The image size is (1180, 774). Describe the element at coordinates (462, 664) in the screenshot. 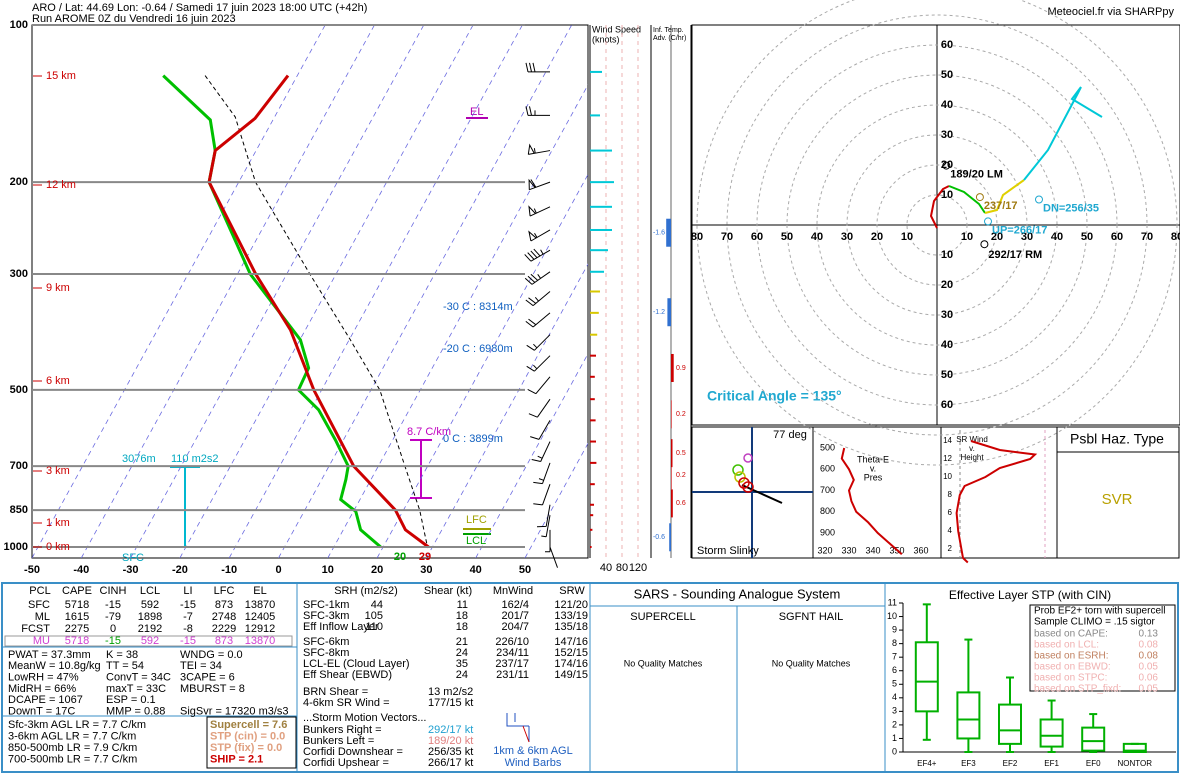

I see `table-cell: 35` at that location.